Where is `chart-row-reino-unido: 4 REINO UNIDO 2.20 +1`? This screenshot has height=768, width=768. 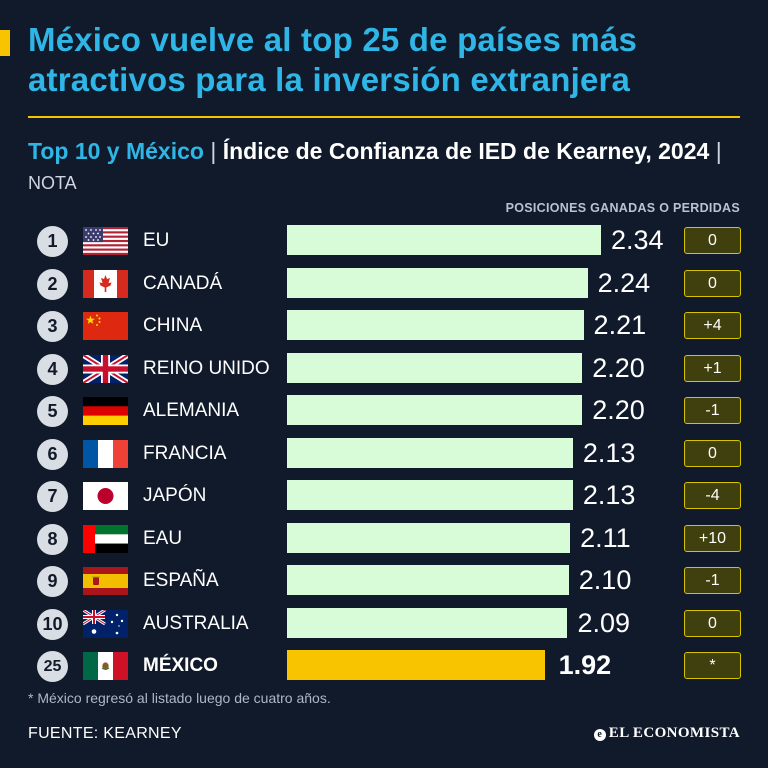 chart-row-reino-unido: 4 REINO UNIDO 2.20 +1 is located at coordinates (384, 371).